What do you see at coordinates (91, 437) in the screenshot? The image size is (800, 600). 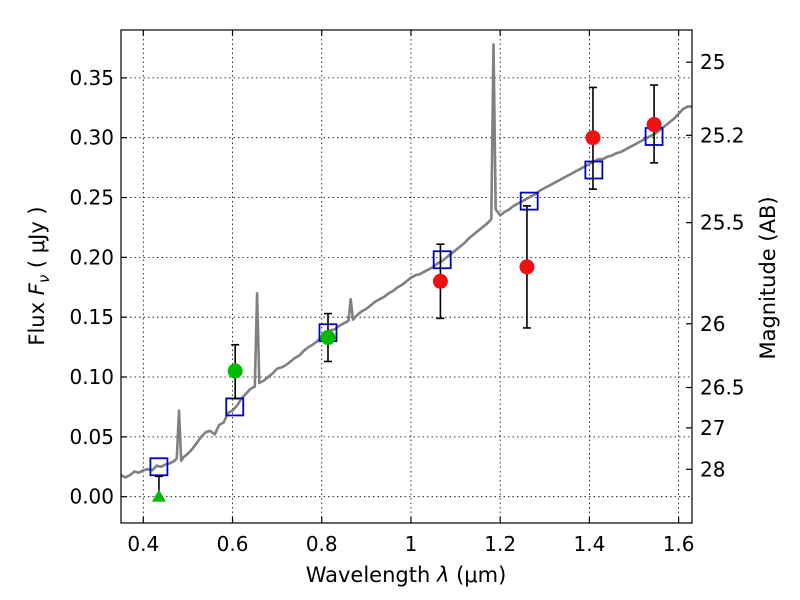 I see `y-tick-label: 0.05` at bounding box center [91, 437].